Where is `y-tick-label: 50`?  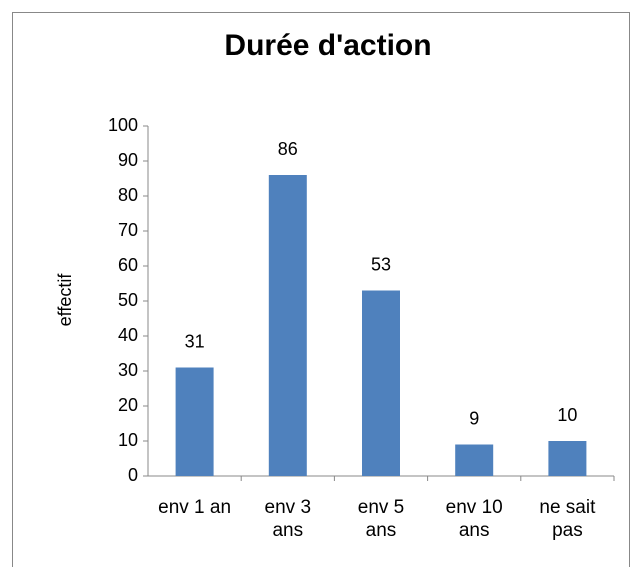
y-tick-label: 50 is located at coordinates (128, 300).